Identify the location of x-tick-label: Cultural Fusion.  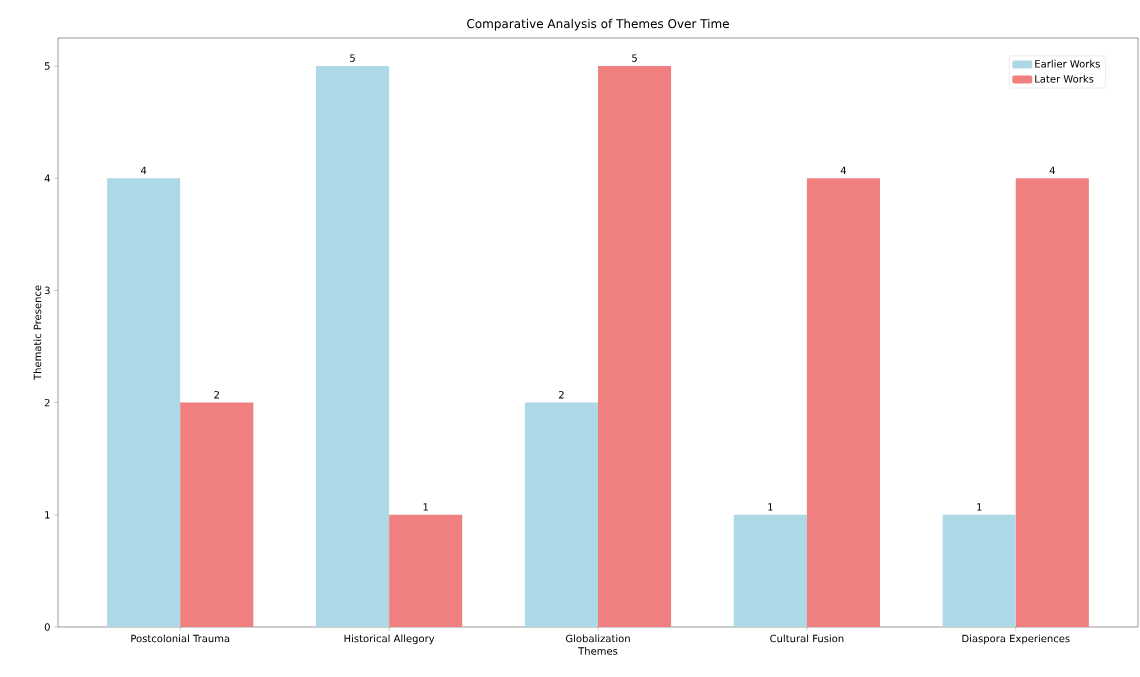
(807, 638).